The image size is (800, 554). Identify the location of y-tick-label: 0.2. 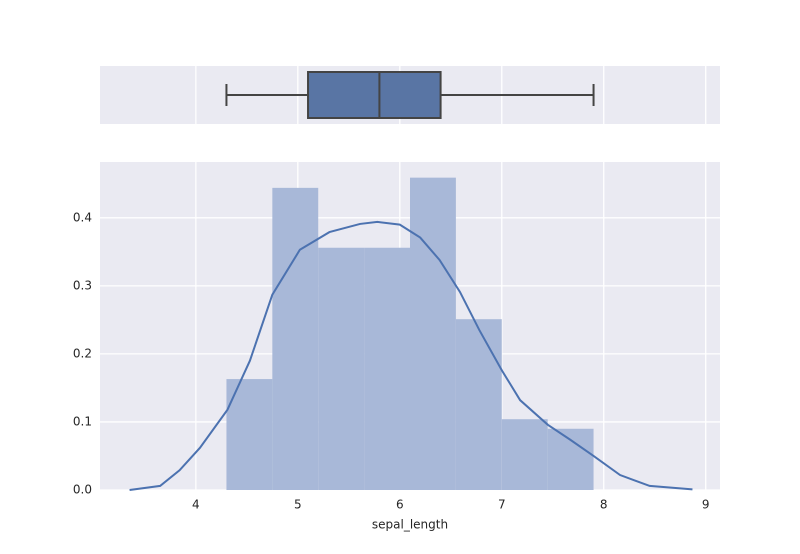
(82, 353).